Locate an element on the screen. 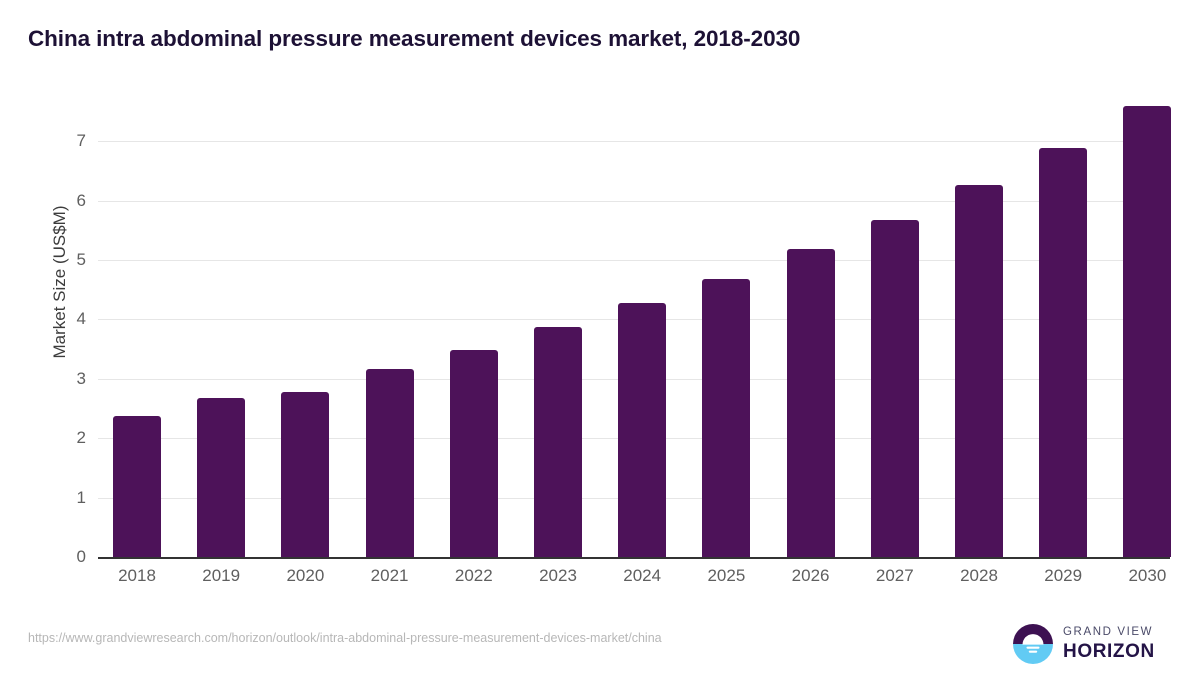 This screenshot has width=1200, height=675. logo-line-2: HORIZON is located at coordinates (1109, 652).